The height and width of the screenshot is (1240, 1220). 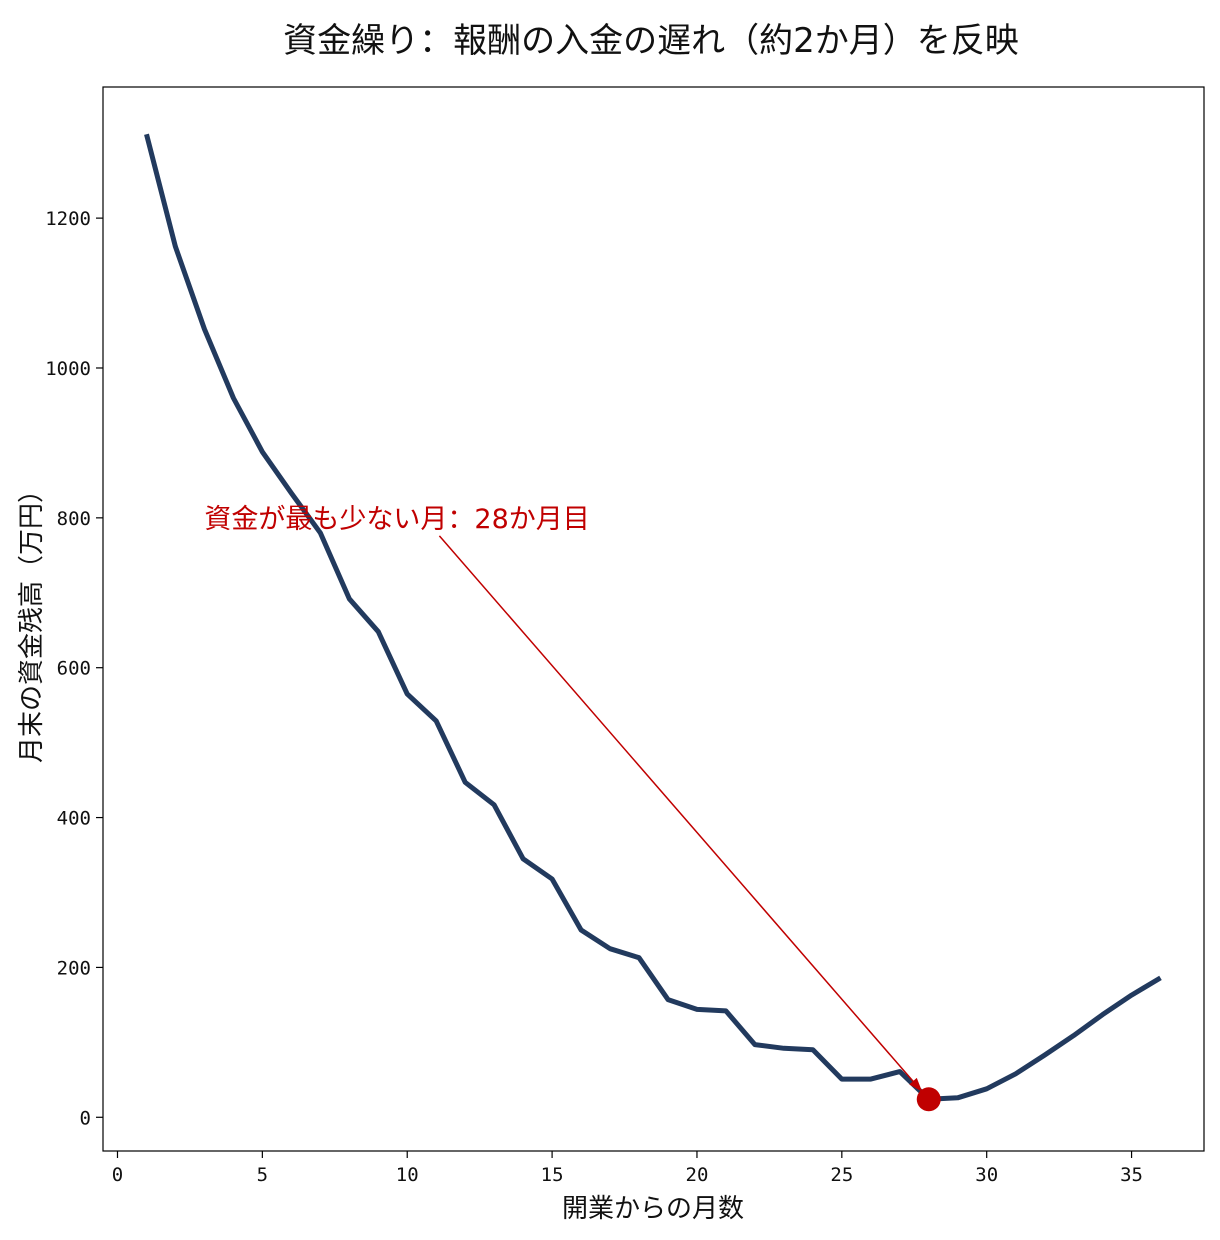 What do you see at coordinates (74, 968) in the screenshot?
I see `y-tick-label: 200` at bounding box center [74, 968].